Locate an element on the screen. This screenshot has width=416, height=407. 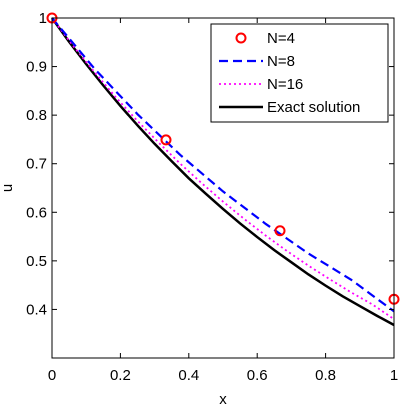
legend-box is located at coordinates (299, 73).